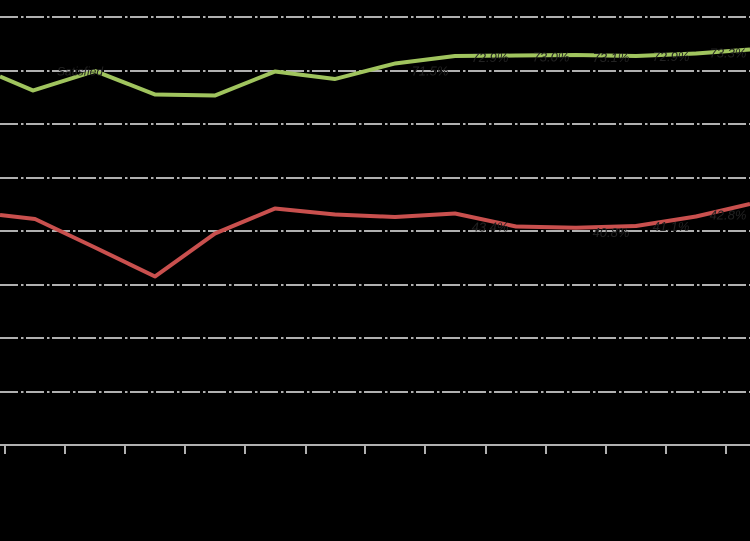 Image resolution: width=750 pixels, height=541 pixels. What do you see at coordinates (611, 232) in the screenshot?
I see `svg-text: 40.8%` at bounding box center [611, 232].